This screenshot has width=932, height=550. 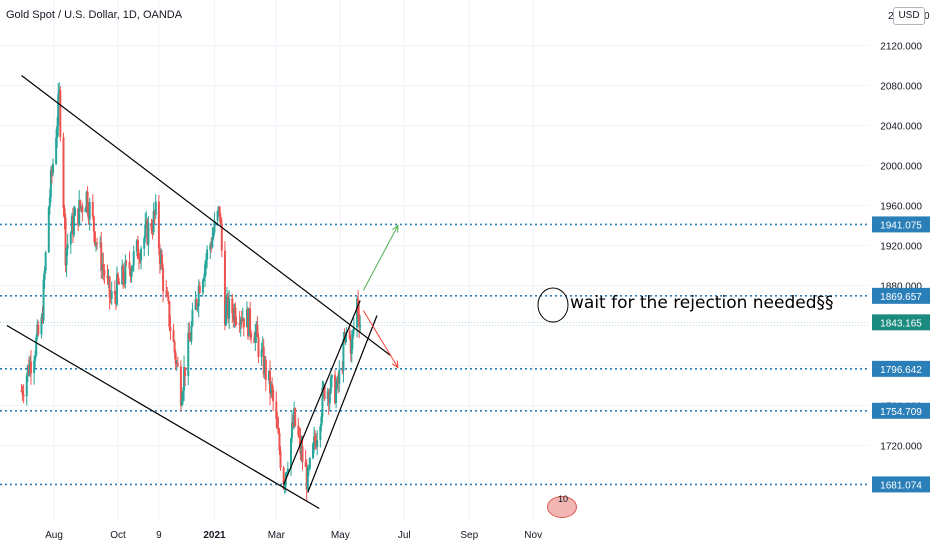 I want to click on chart-title: Gold Spot / U.S. Dollar, 1D, OANDA, so click(x=94, y=15).